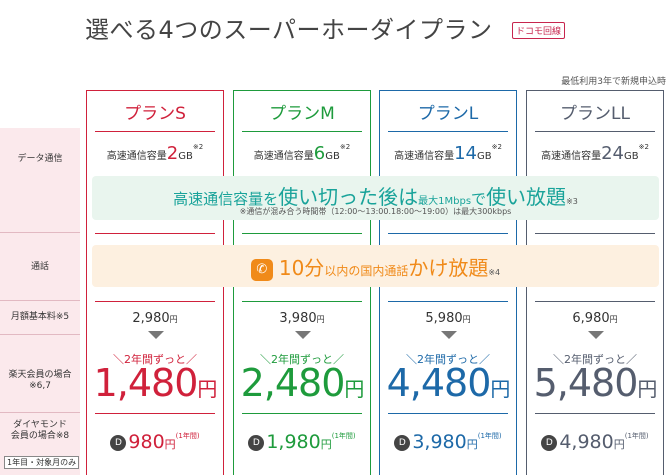 Image resolution: width=672 pixels, height=475 pixels. I want to click on base-fee: 6,980円, so click(595, 318).